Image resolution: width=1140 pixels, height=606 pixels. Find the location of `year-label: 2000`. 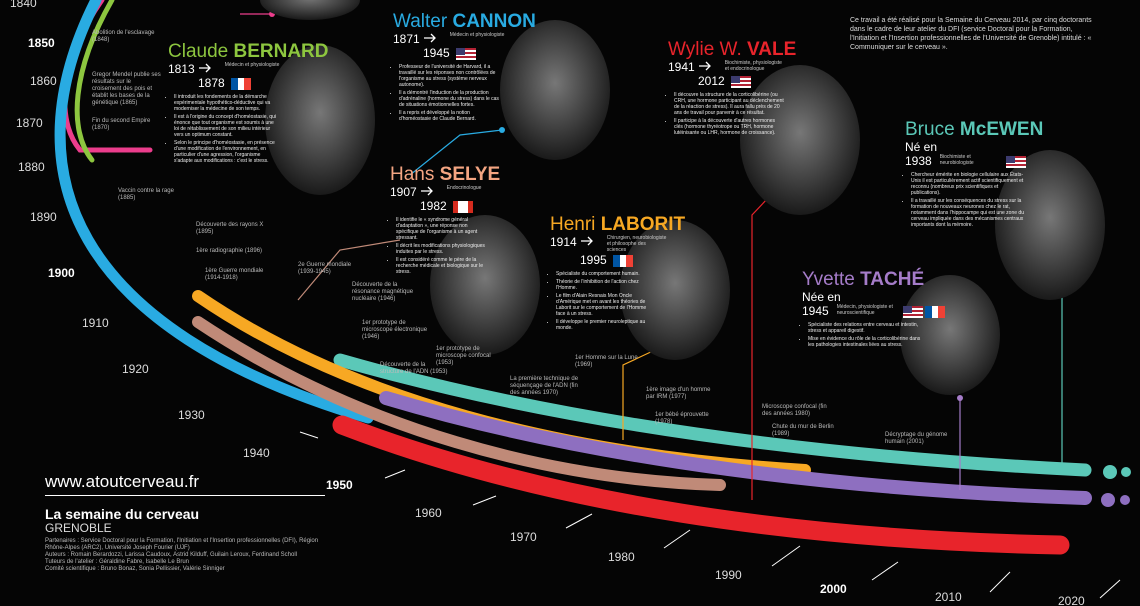

year-label: 2000 is located at coordinates (833, 589).